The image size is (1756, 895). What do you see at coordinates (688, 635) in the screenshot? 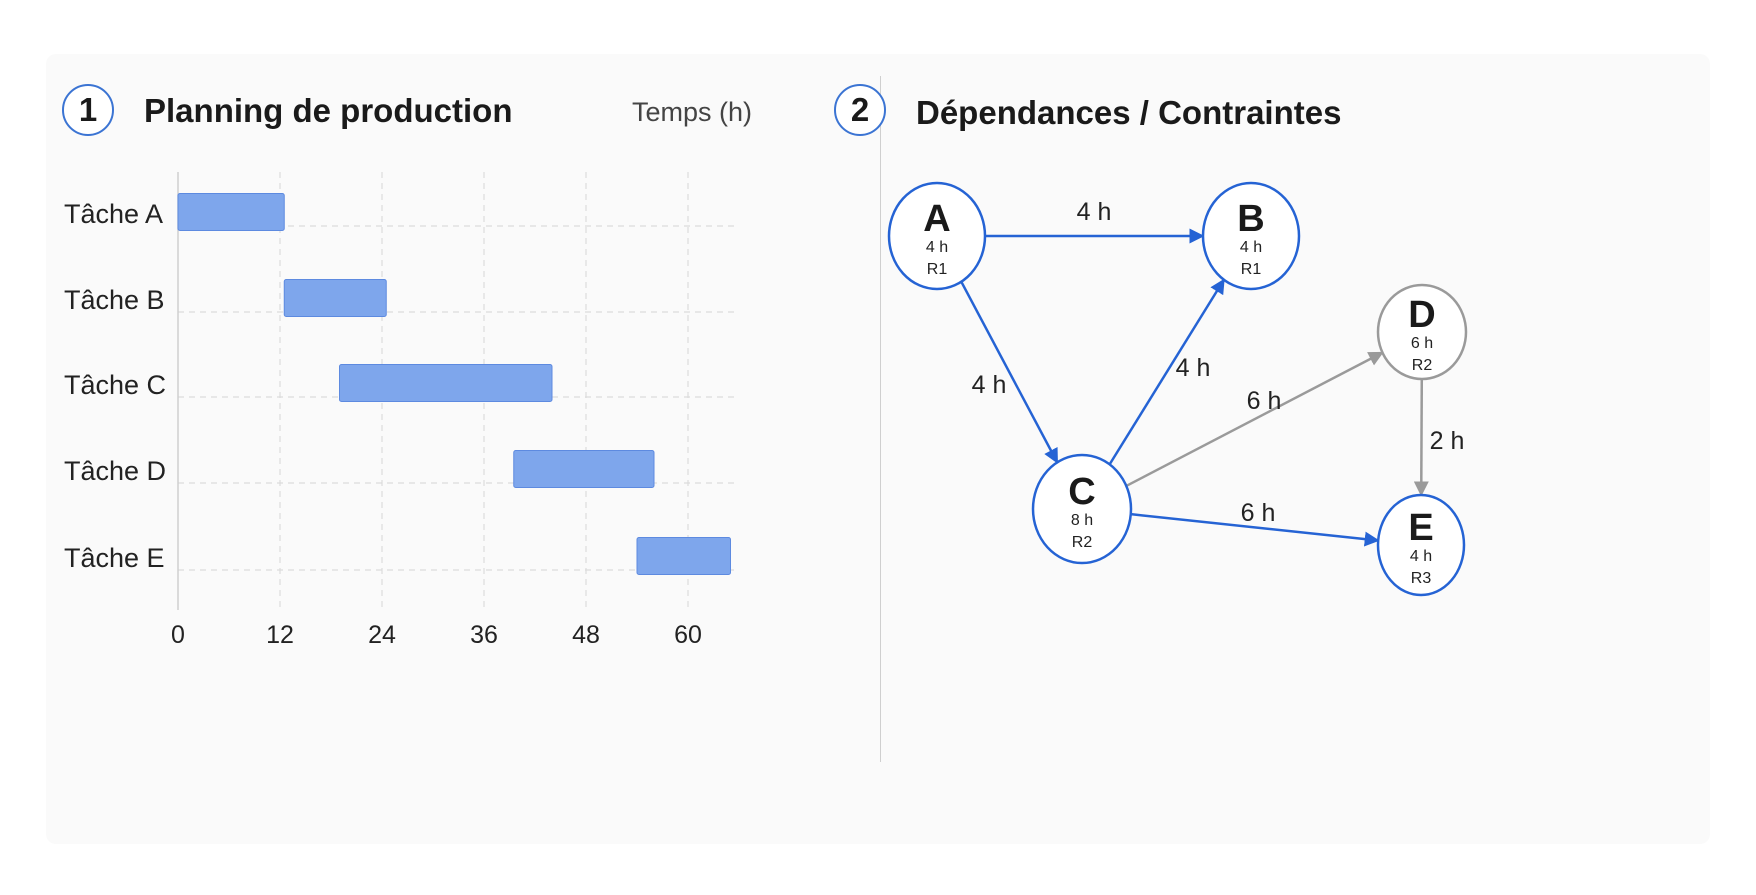
I see `x-tick-label: 60` at bounding box center [688, 635].